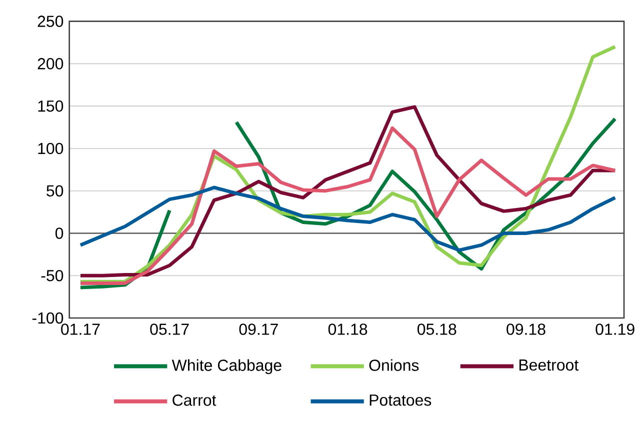  I want to click on legend-label: White Cabbage, so click(227, 366).